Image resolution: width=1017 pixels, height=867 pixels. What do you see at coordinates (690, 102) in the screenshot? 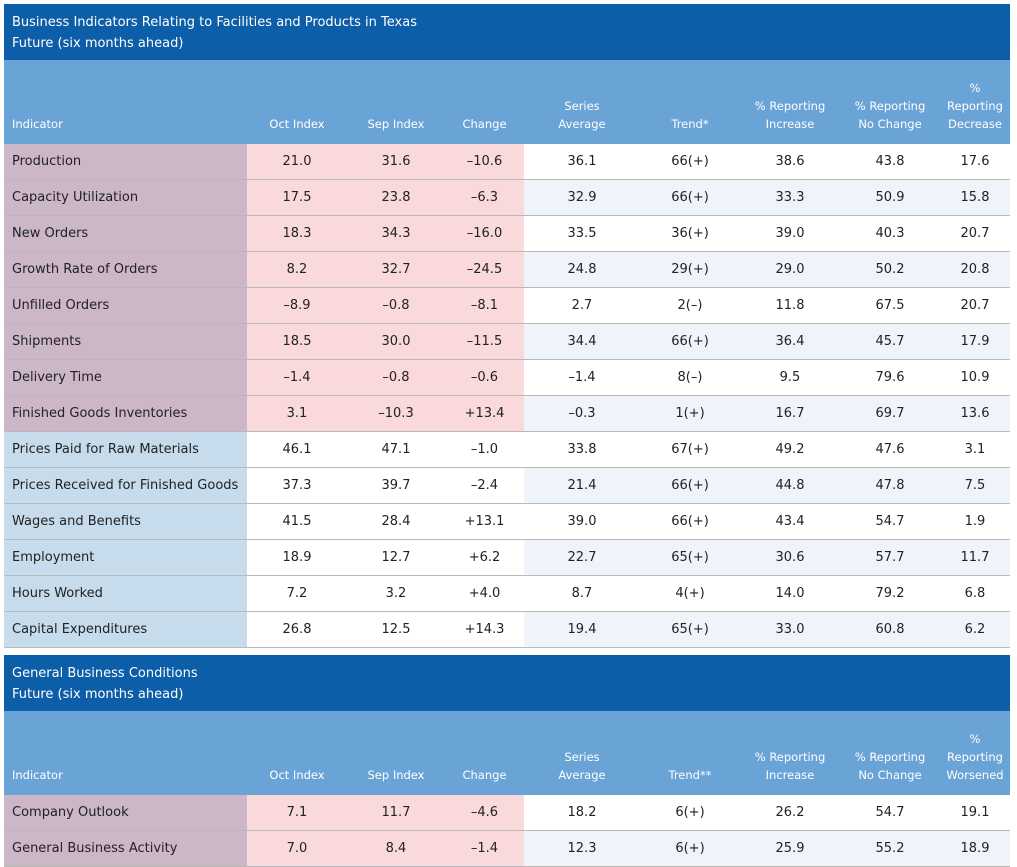
I see `column-header: Trend*` at bounding box center [690, 102].